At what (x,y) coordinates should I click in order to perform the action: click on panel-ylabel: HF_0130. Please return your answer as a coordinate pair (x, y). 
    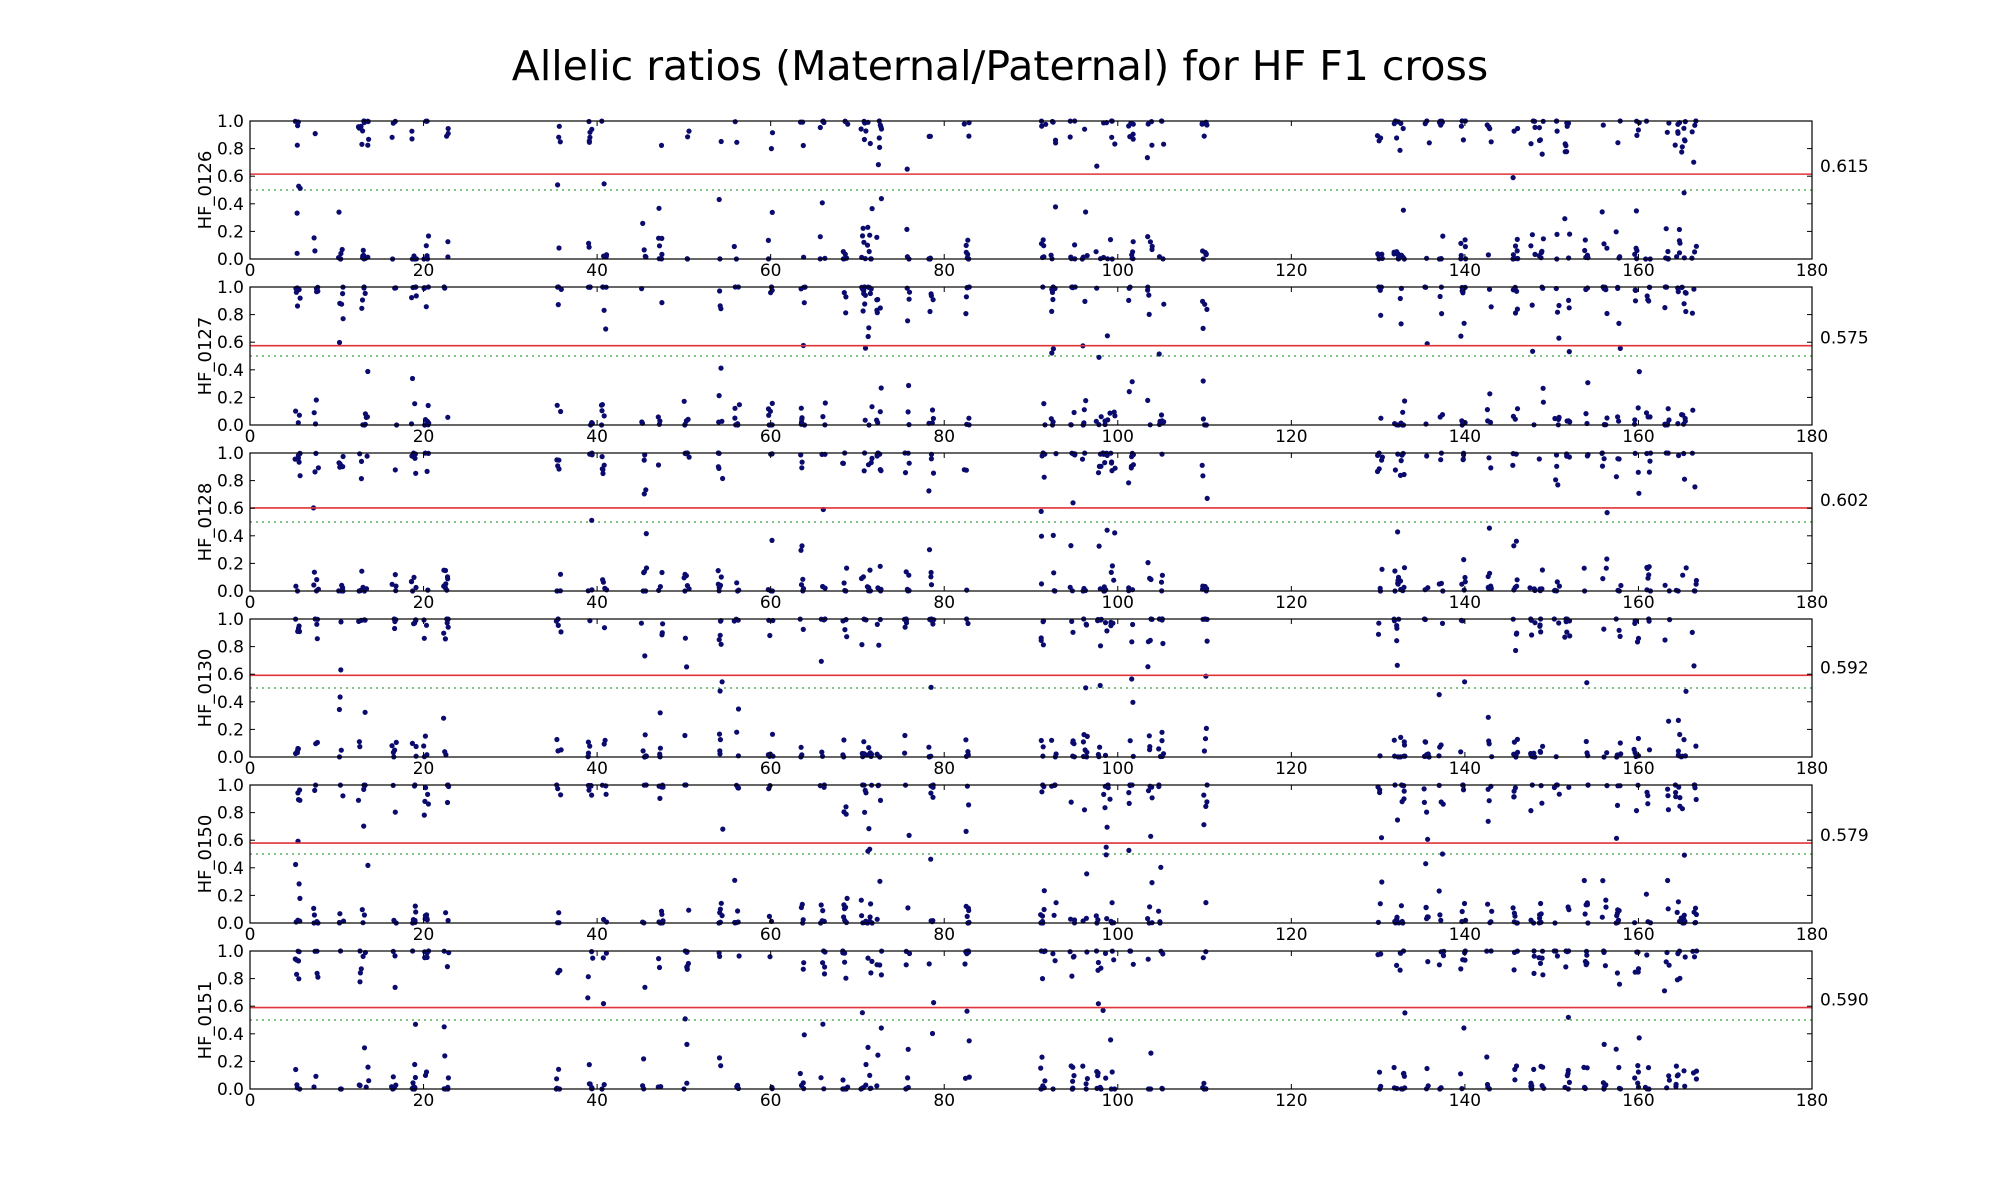
    Looking at the image, I should click on (205, 688).